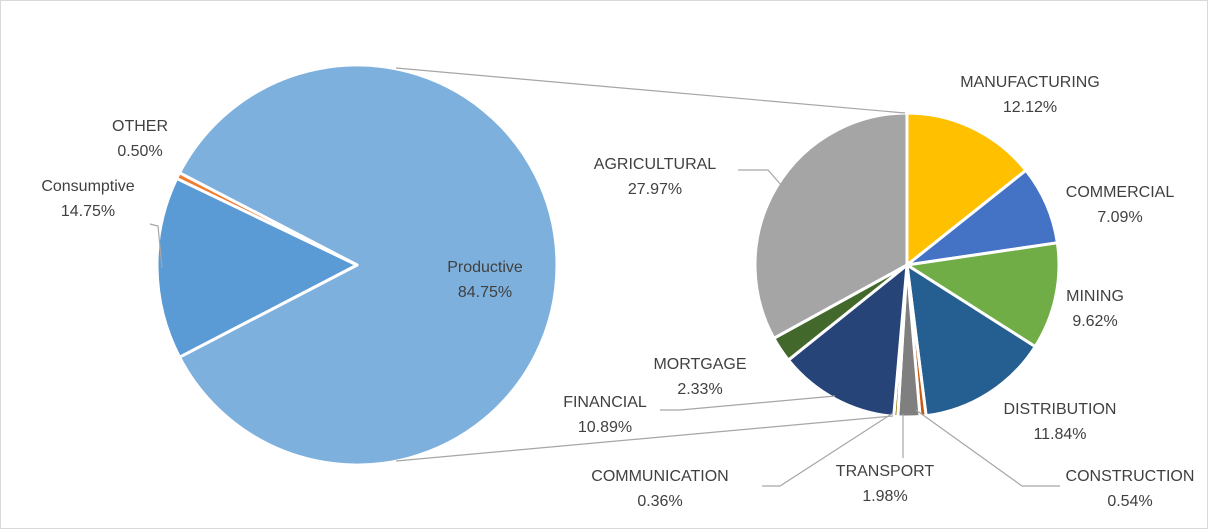 Image resolution: width=1209 pixels, height=530 pixels. I want to click on slice-value-label: 12.12%, so click(1030, 107).